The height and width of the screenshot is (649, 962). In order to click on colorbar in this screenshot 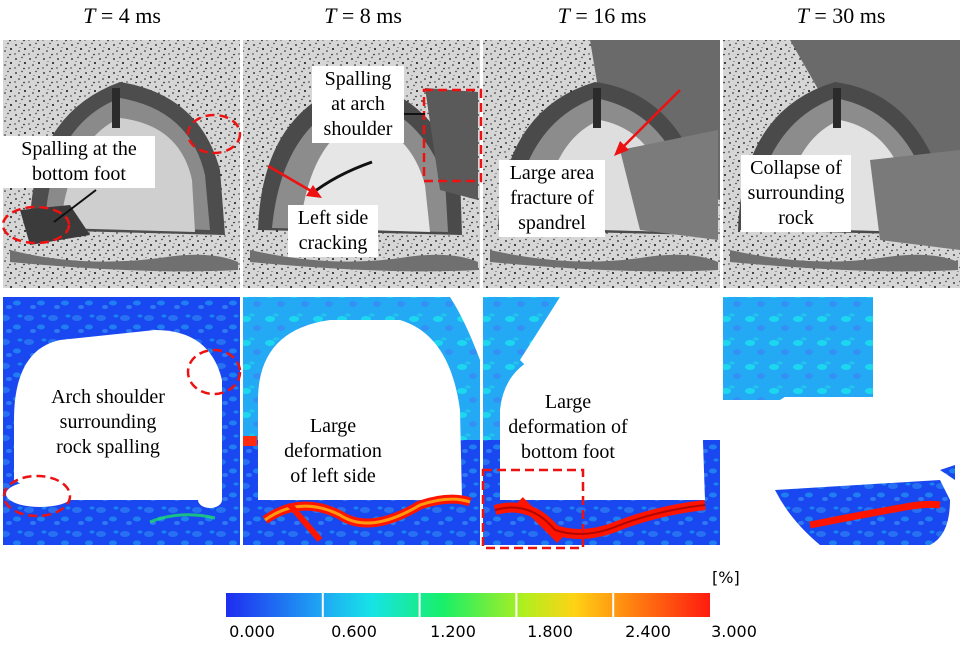, I will do `click(468, 605)`.